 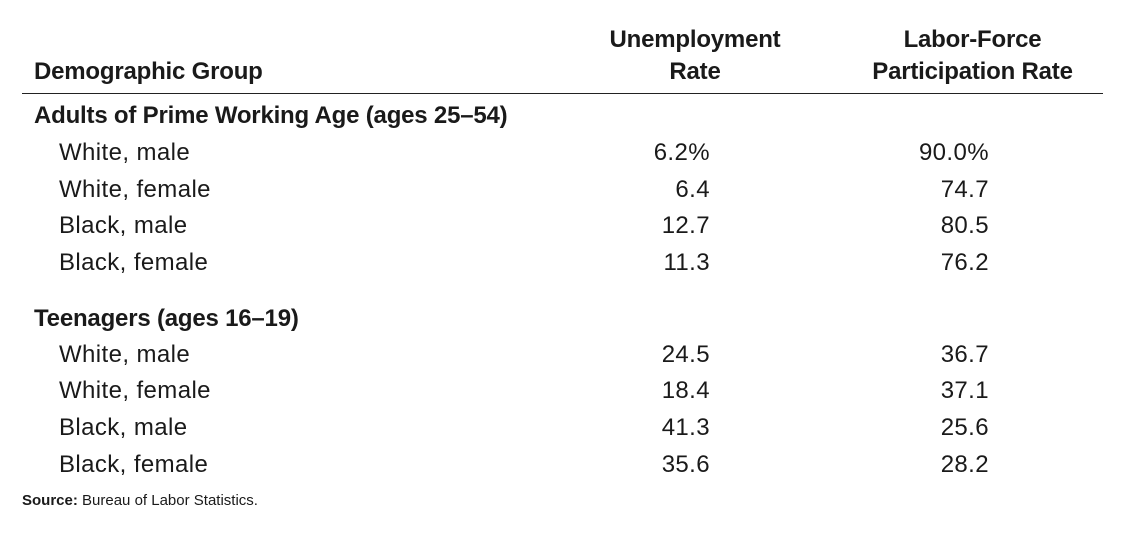 What do you see at coordinates (972, 39) in the screenshot?
I see `header-lfpr-line1: Labor-Force` at bounding box center [972, 39].